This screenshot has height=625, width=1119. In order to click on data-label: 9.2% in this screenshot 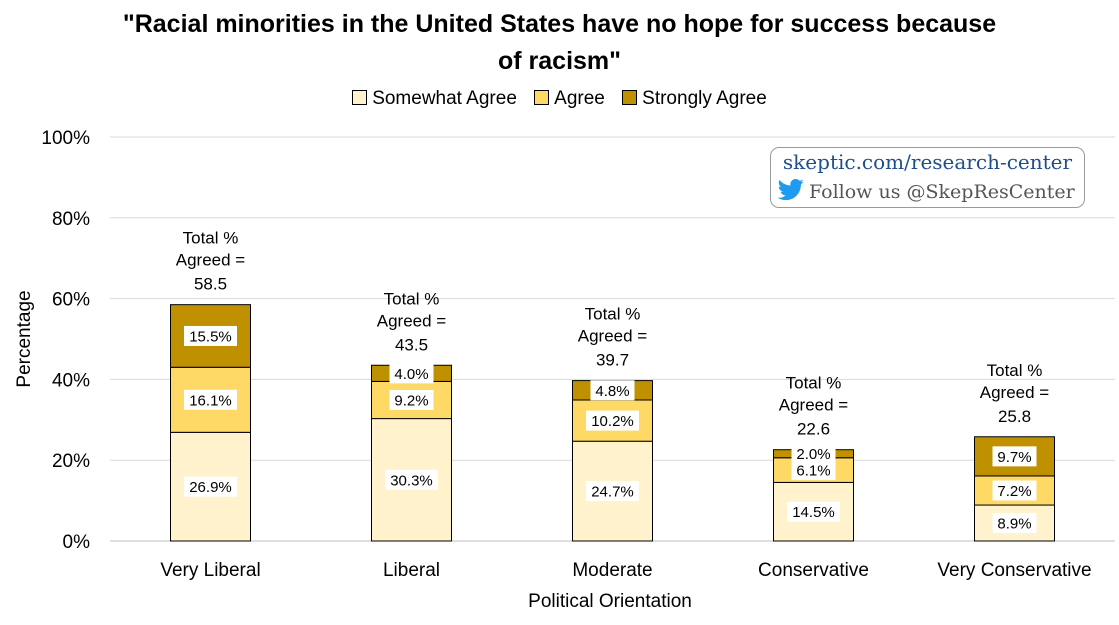, I will do `click(411, 401)`.